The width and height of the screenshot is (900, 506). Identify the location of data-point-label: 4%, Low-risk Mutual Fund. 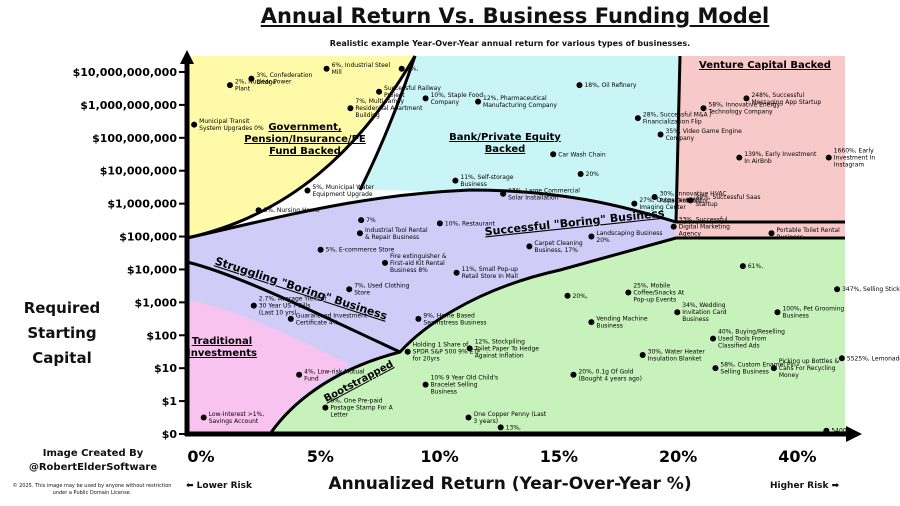
(334, 375).